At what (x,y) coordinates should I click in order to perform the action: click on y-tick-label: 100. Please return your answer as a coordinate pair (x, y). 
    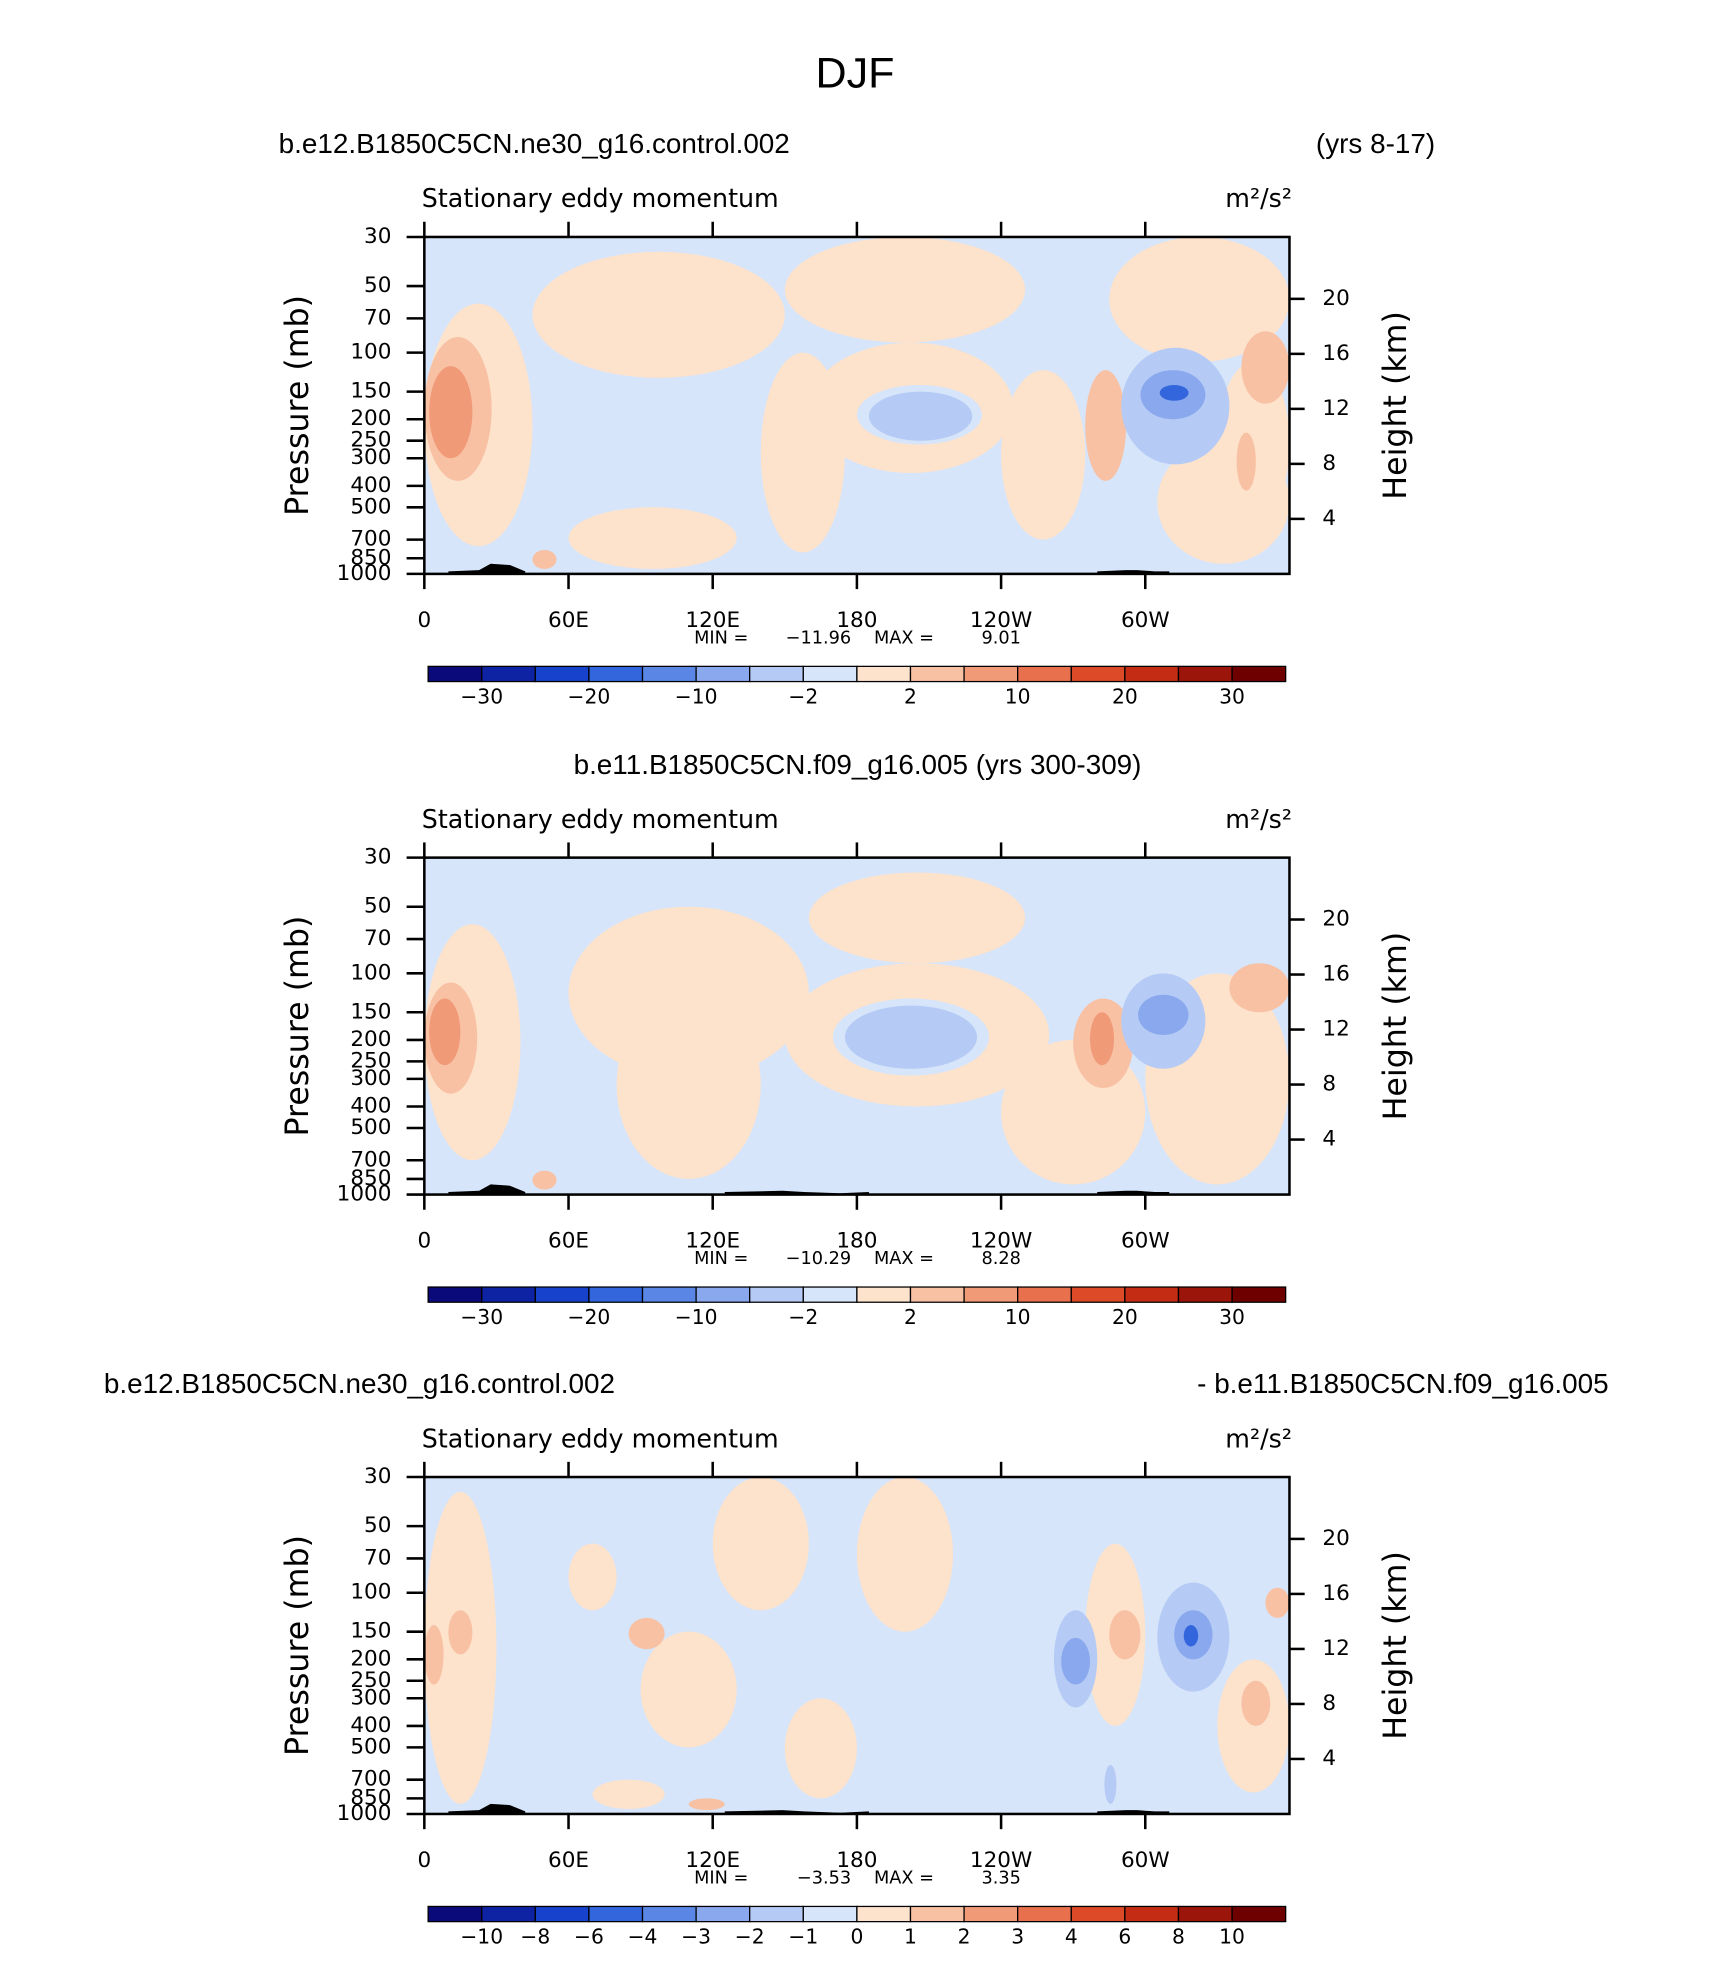
    Looking at the image, I should click on (370, 1592).